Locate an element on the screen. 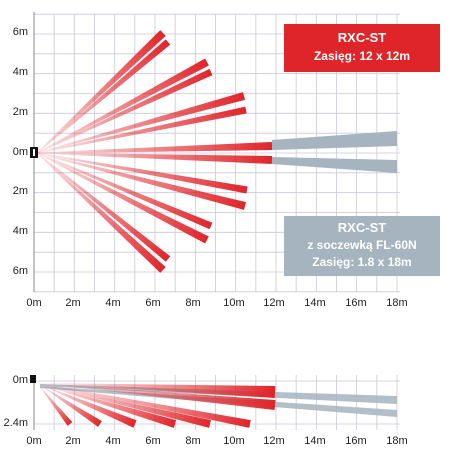 Image resolution: width=450 pixels, height=453 pixels. legend-standard-range: Zasięg: 12 x 12m is located at coordinates (362, 56).